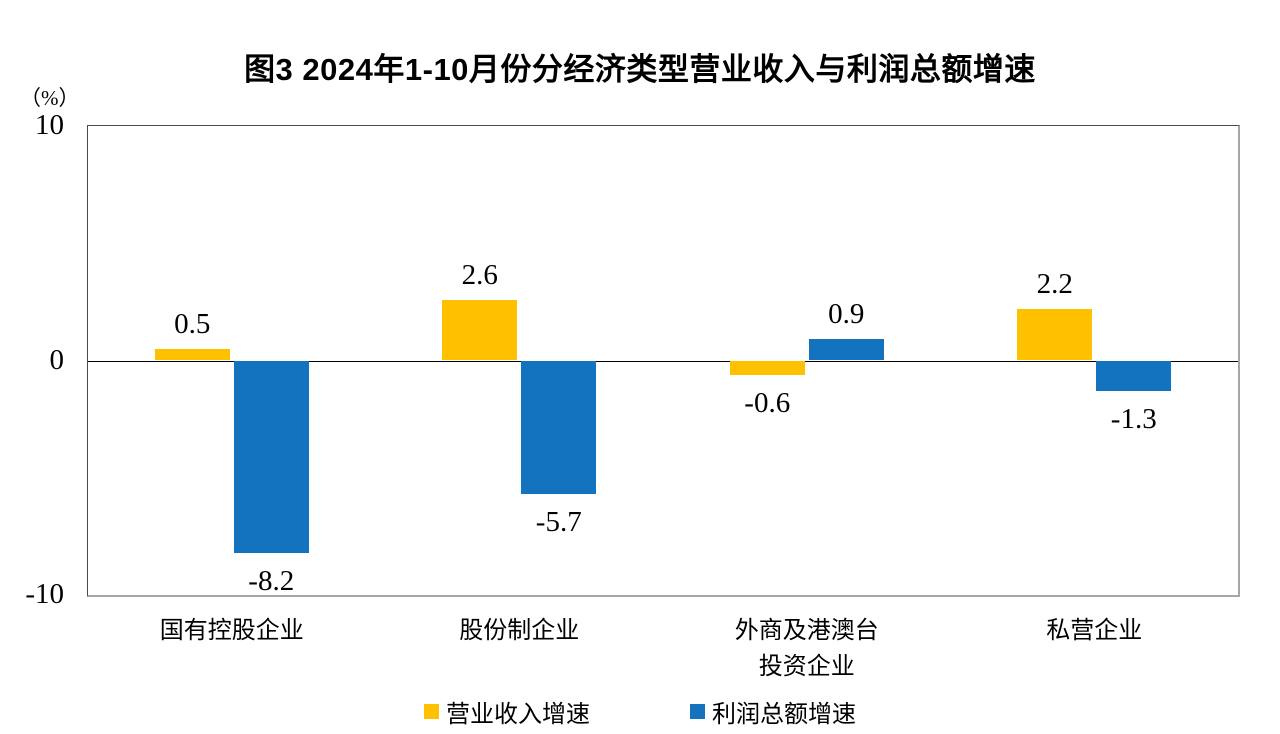 This screenshot has width=1280, height=734. What do you see at coordinates (479, 274) in the screenshot?
I see `value-label: 2.6` at bounding box center [479, 274].